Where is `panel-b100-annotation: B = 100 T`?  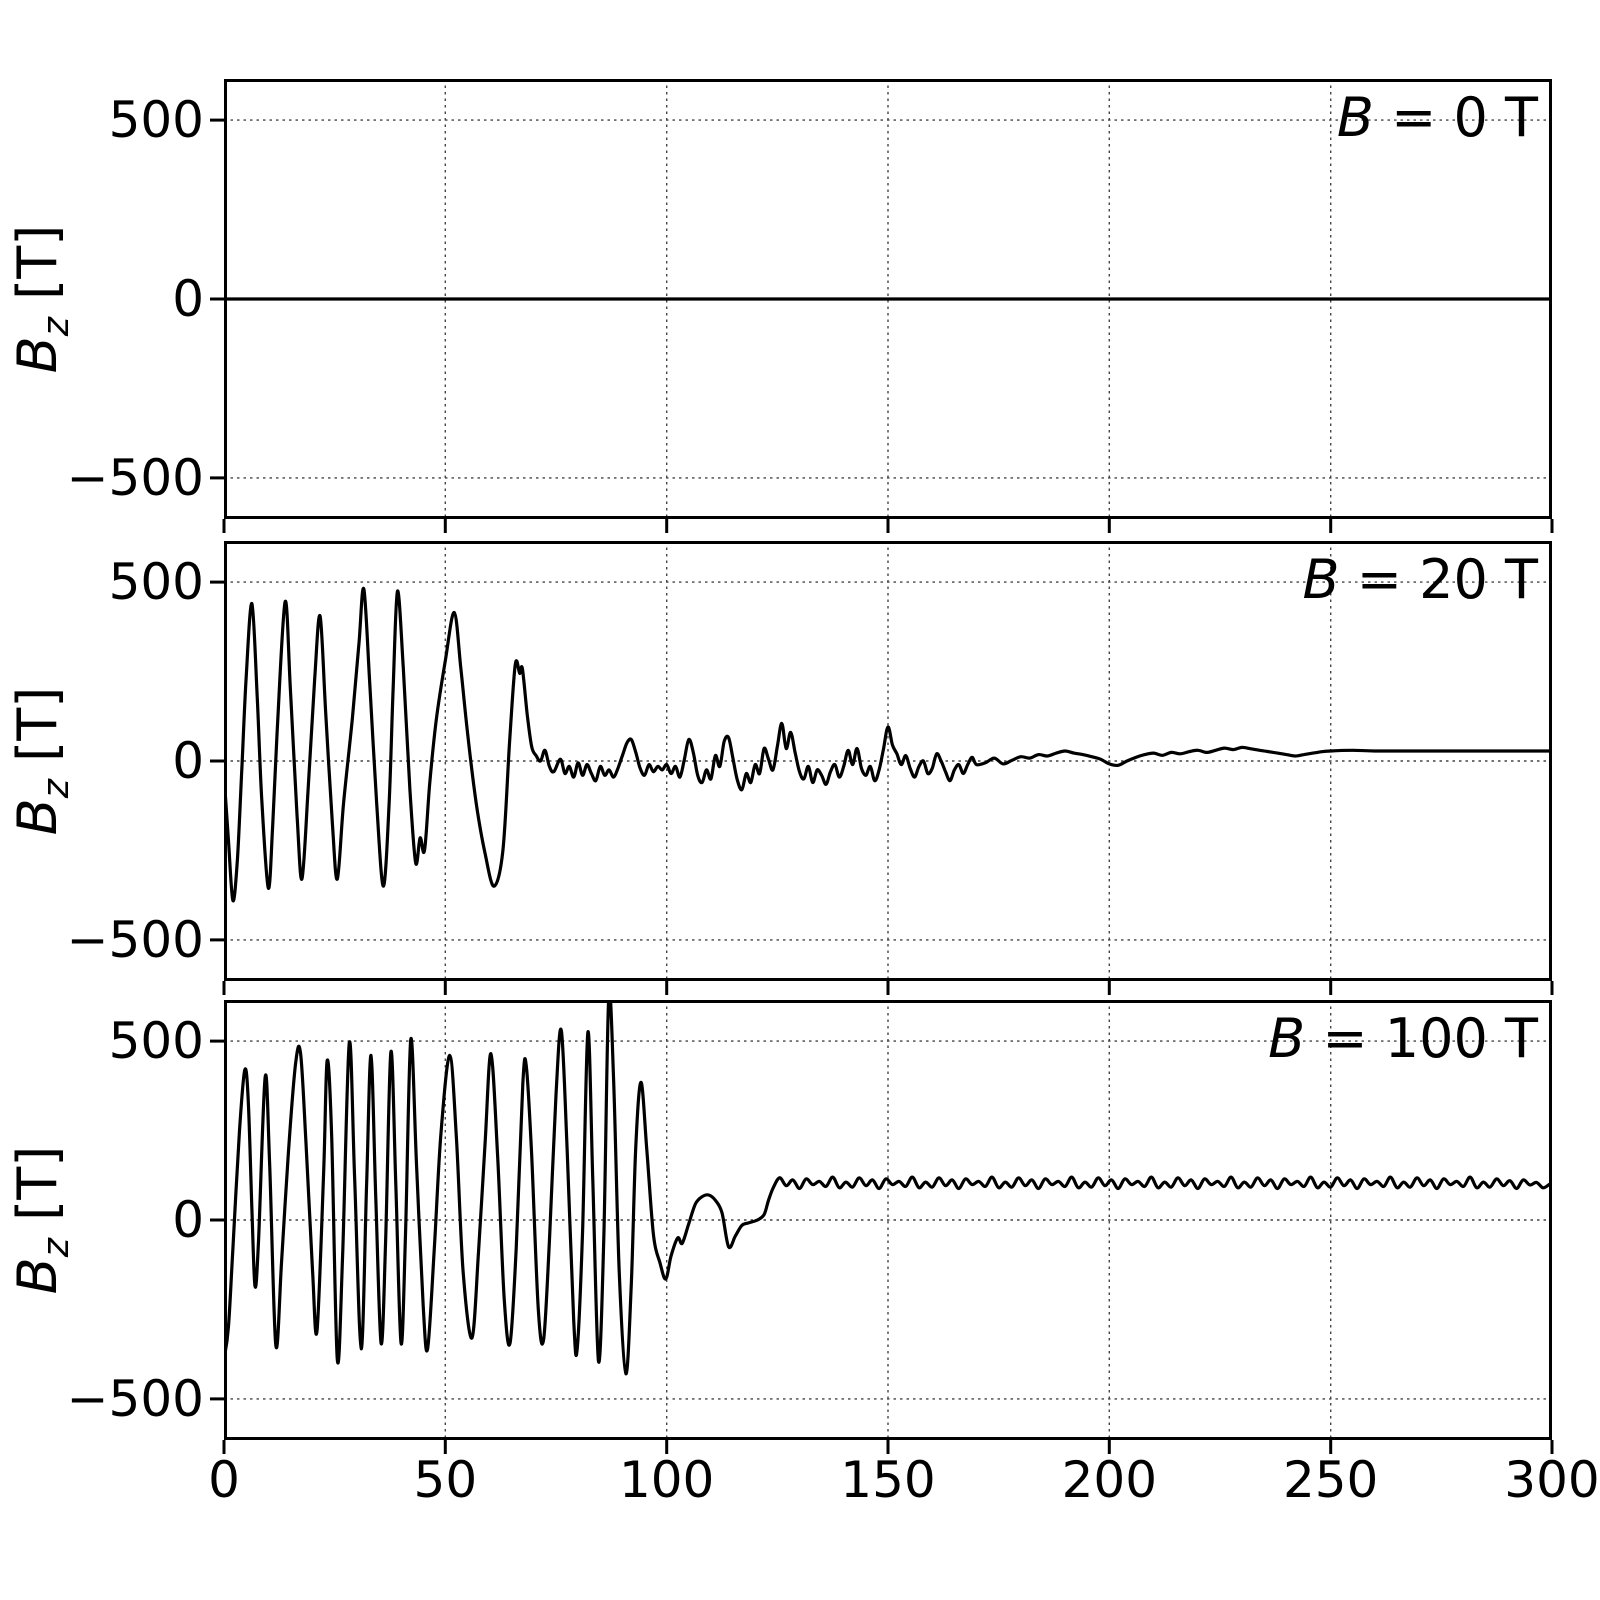 panel-b100-annotation: B = 100 T is located at coordinates (1403, 1039).